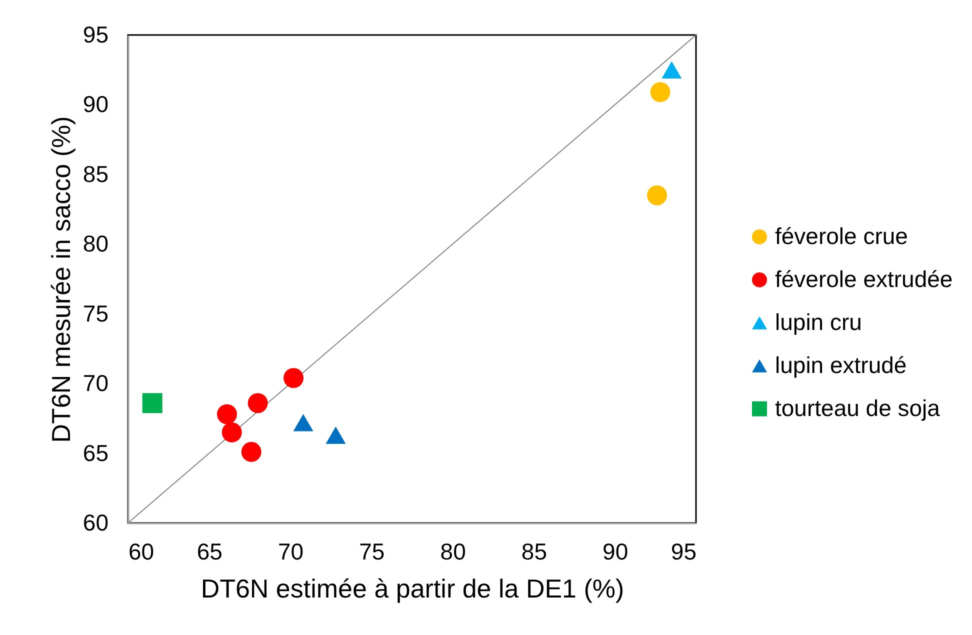 This screenshot has width=972, height=635. What do you see at coordinates (95, 383) in the screenshot?
I see `y-tick-label: 70` at bounding box center [95, 383].